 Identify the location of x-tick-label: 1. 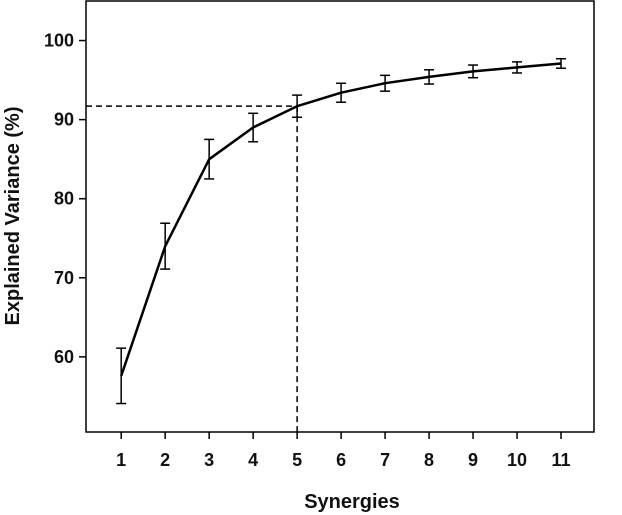
(121, 460).